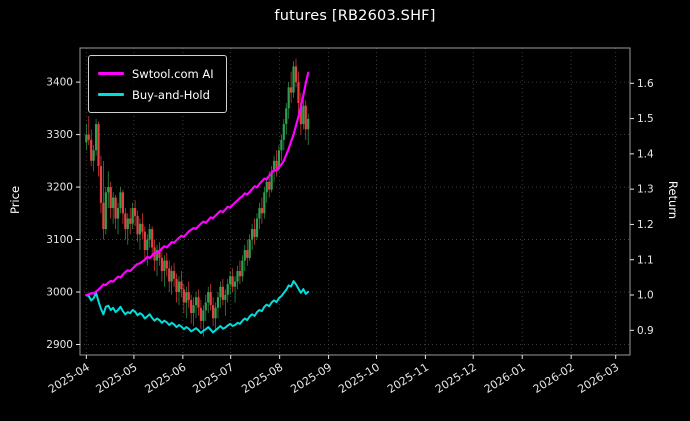 This screenshot has width=690, height=421. Describe the element at coordinates (59, 135) in the screenshot. I see `price-tick-label: 3300` at that location.